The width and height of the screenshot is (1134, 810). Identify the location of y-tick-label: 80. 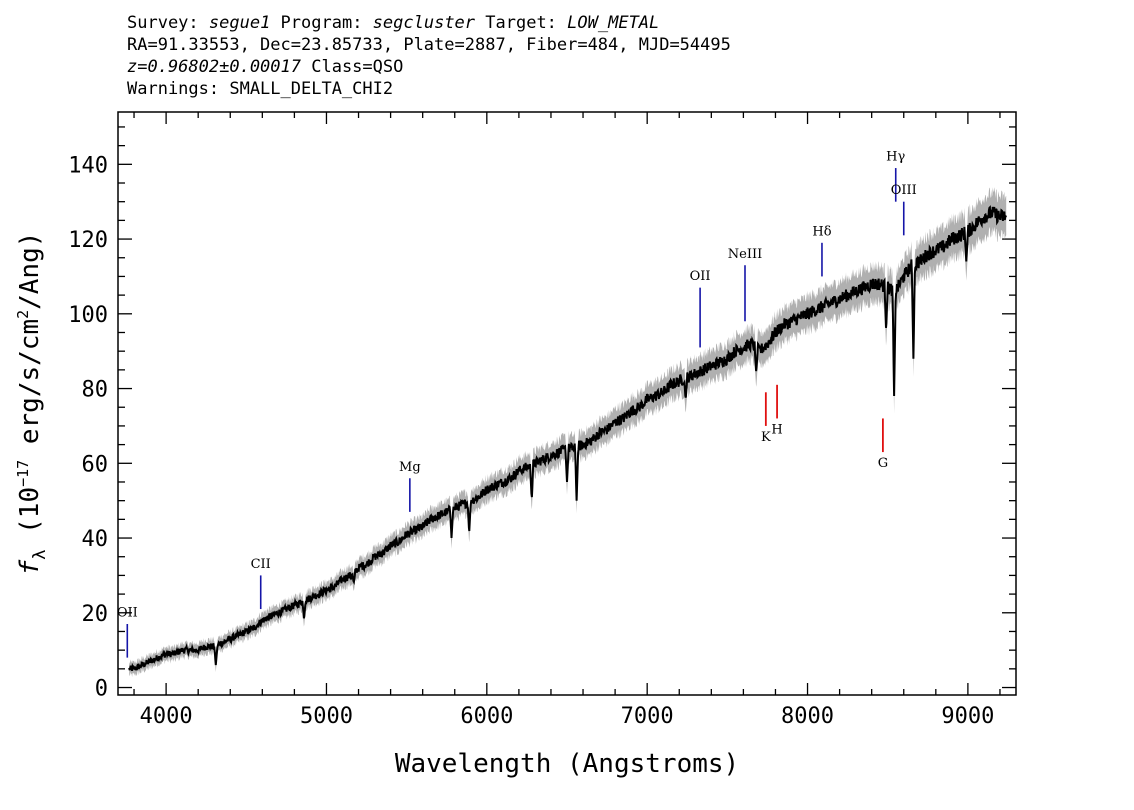
(95, 390).